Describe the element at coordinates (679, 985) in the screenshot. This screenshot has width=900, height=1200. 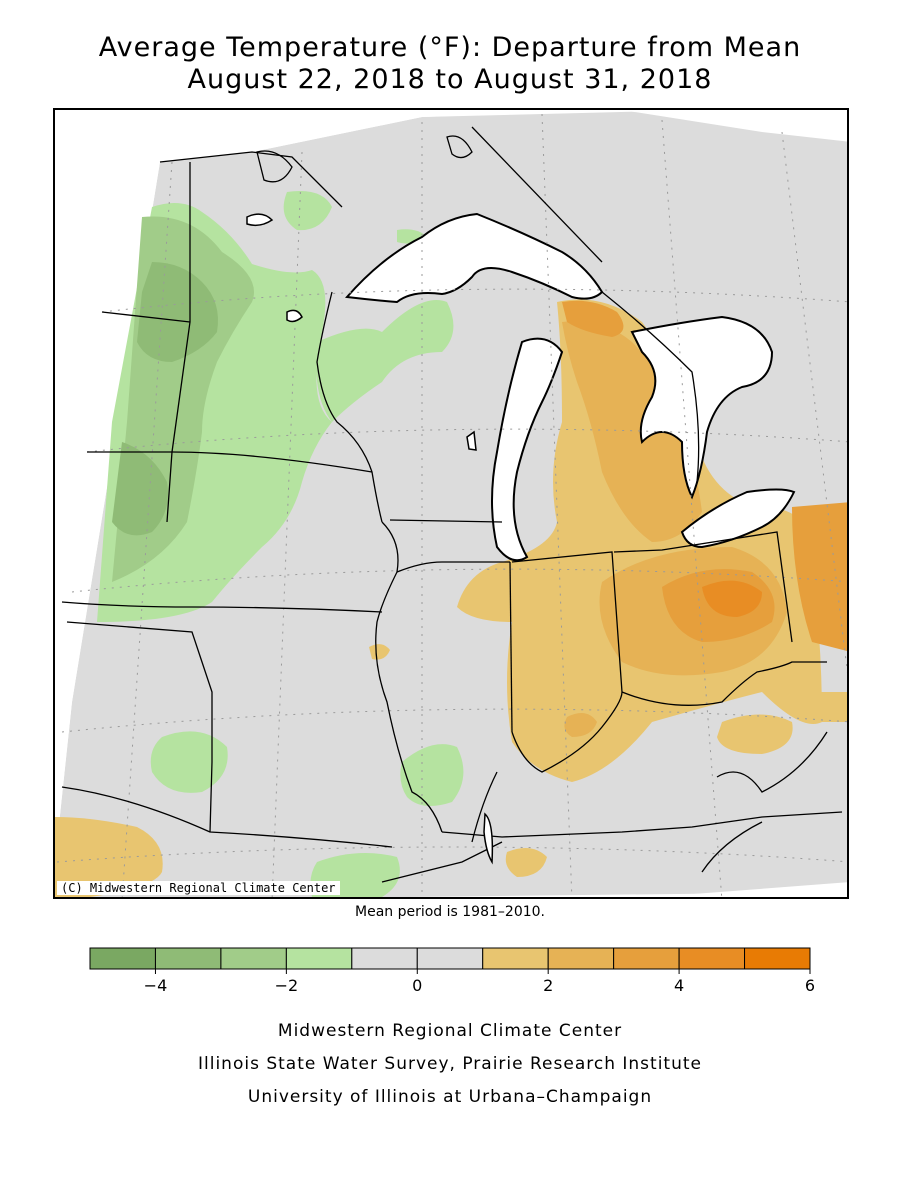
I see `legend-tick-label: 4` at that location.